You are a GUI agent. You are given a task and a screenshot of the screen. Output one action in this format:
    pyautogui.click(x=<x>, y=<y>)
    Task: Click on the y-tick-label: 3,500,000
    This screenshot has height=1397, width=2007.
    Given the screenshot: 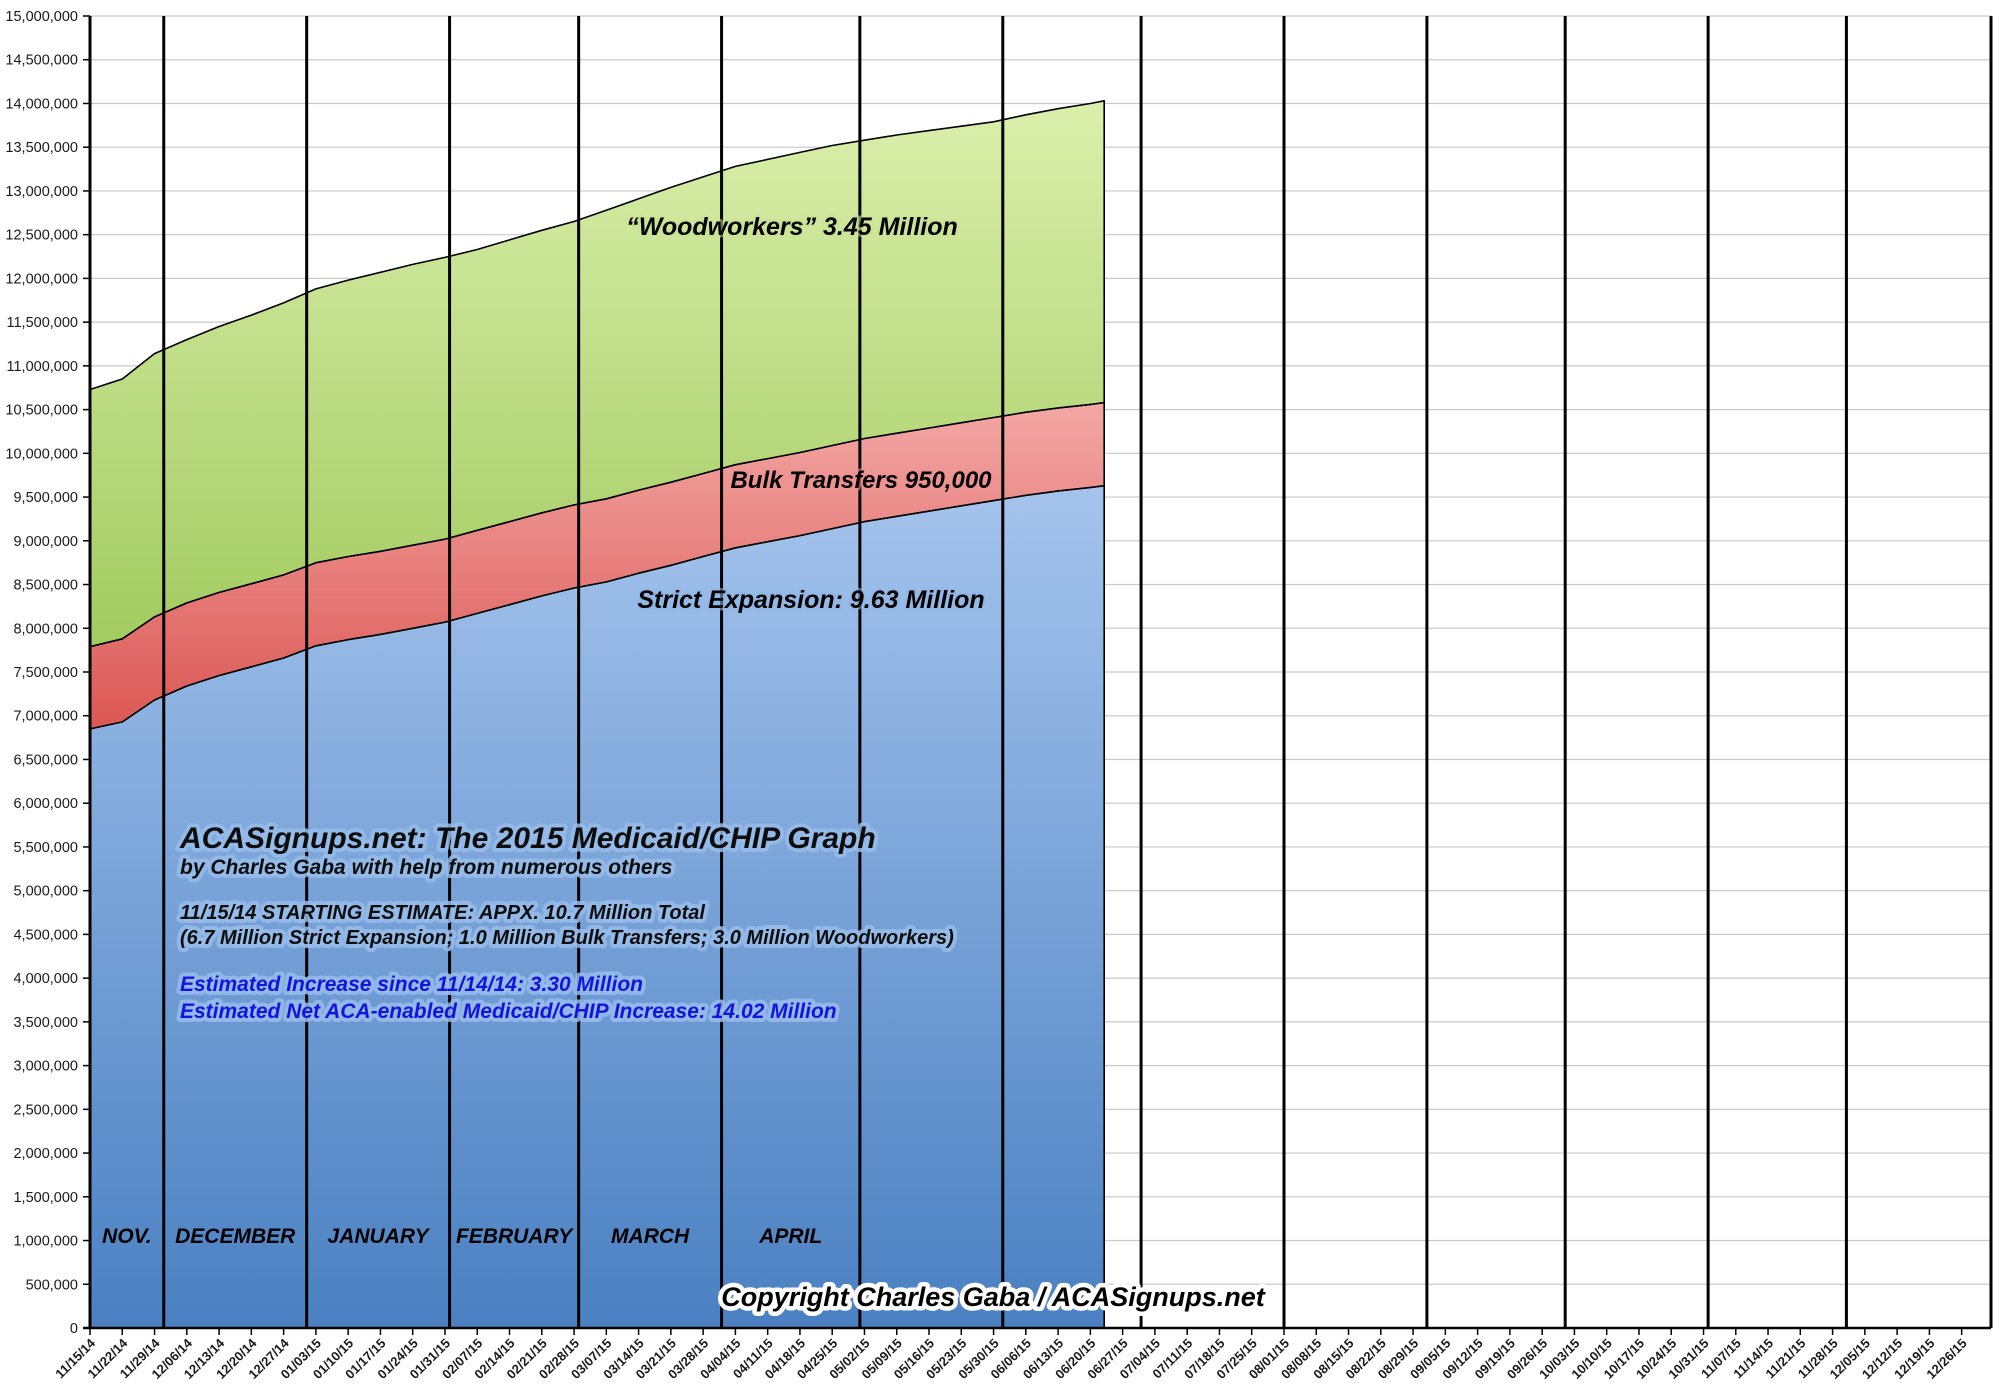 What is the action you would take?
    pyautogui.click(x=45, y=1023)
    